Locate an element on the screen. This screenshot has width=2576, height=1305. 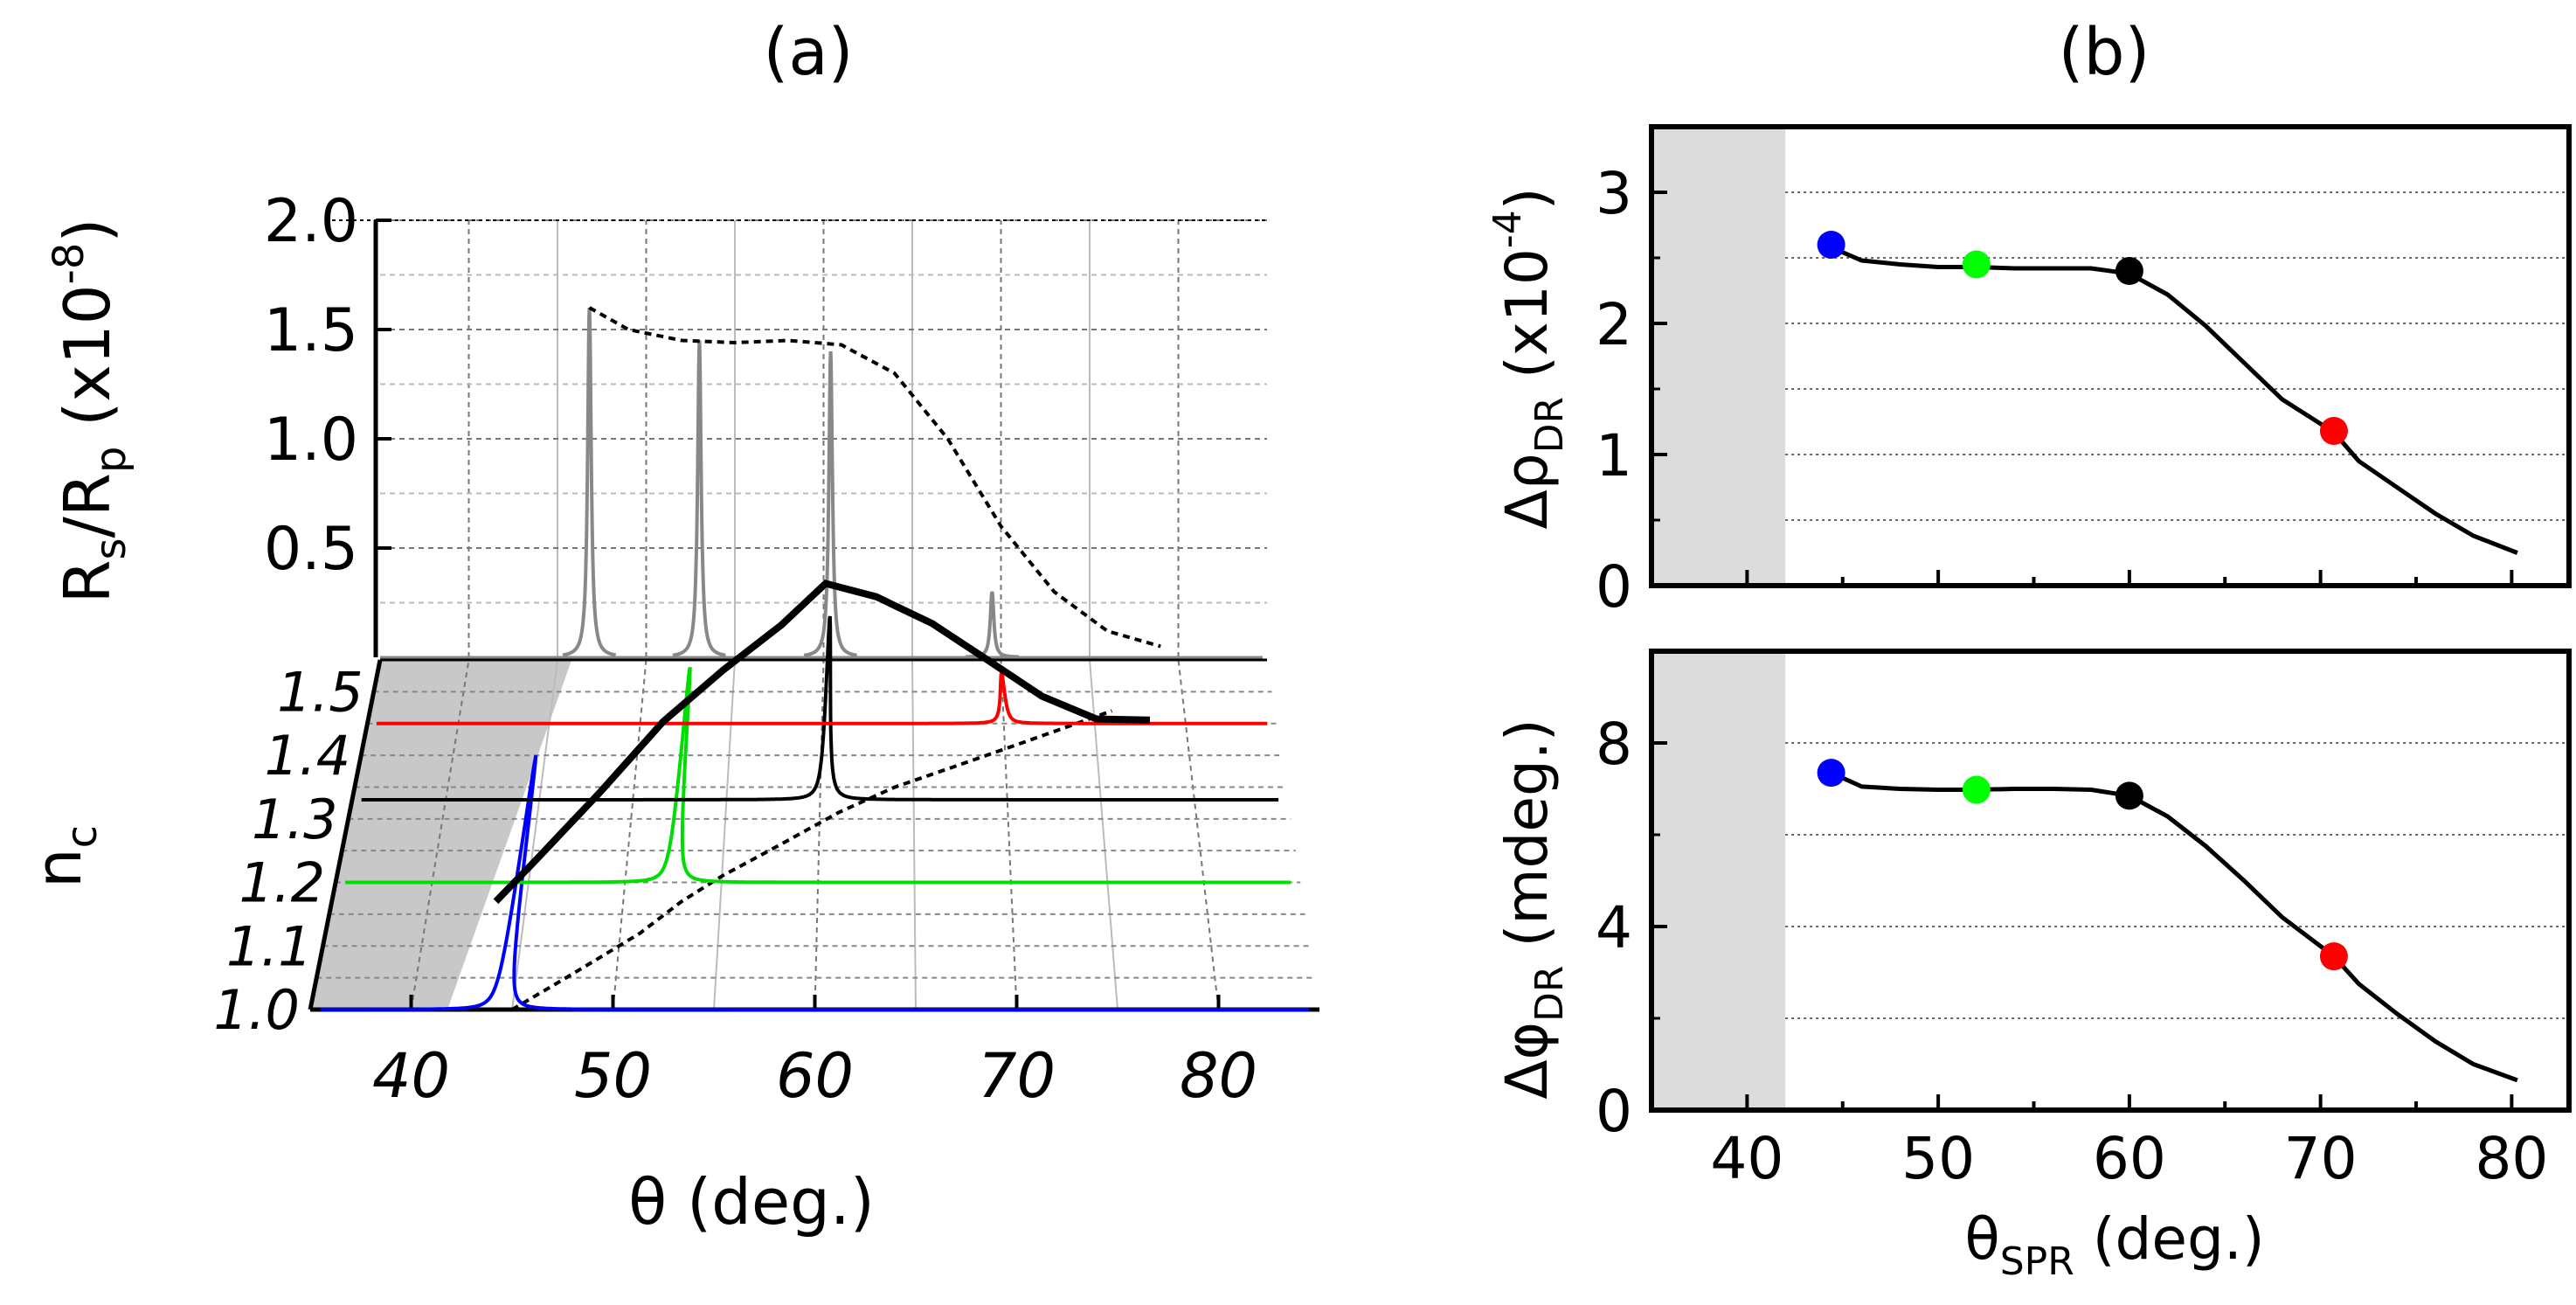
z-tick-label: 2.0 is located at coordinates (311, 221).